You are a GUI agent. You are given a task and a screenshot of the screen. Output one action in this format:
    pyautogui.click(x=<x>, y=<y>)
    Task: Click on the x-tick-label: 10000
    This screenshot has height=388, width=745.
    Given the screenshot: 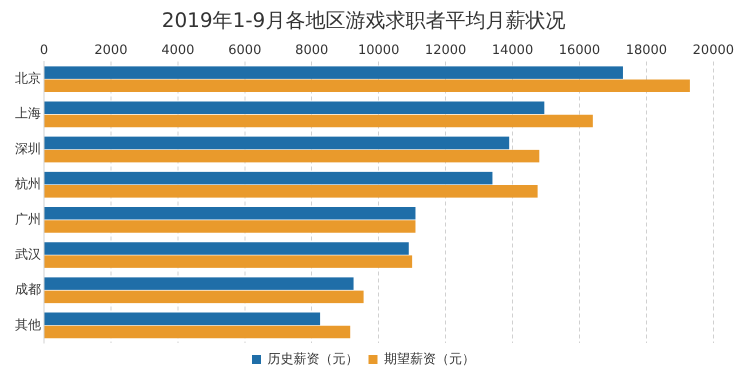 What is the action you would take?
    pyautogui.click(x=379, y=50)
    